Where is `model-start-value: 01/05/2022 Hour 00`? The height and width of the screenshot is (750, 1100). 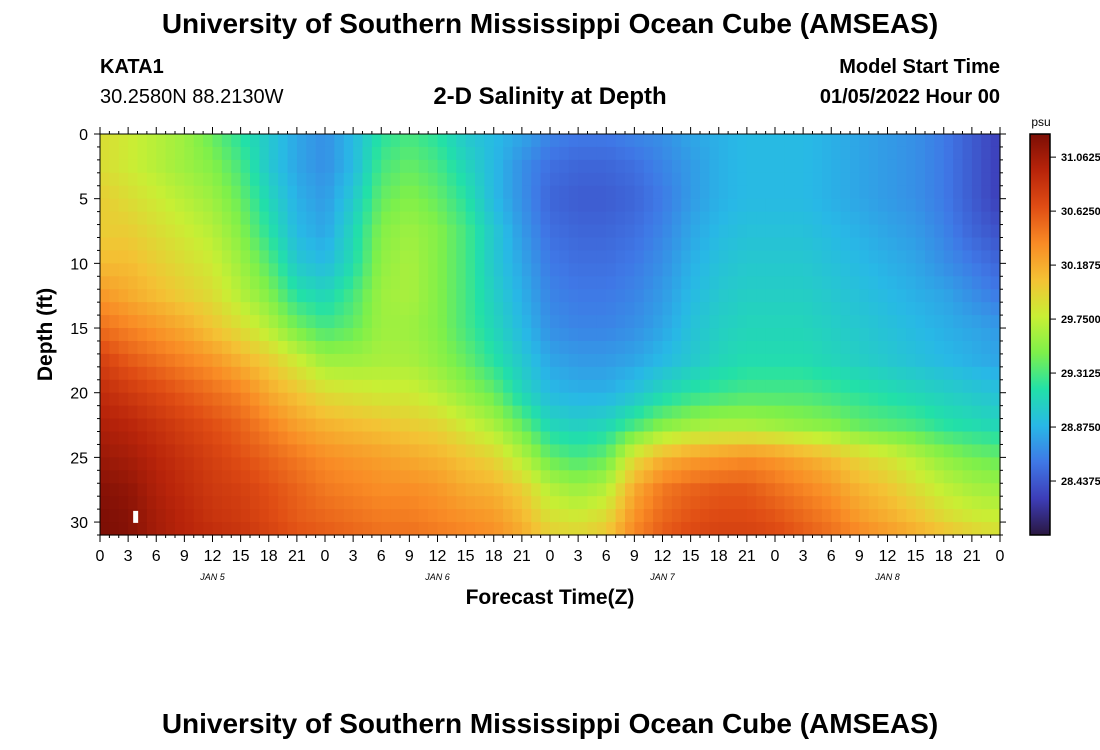 model-start-value: 01/05/2022 Hour 00 is located at coordinates (909, 97).